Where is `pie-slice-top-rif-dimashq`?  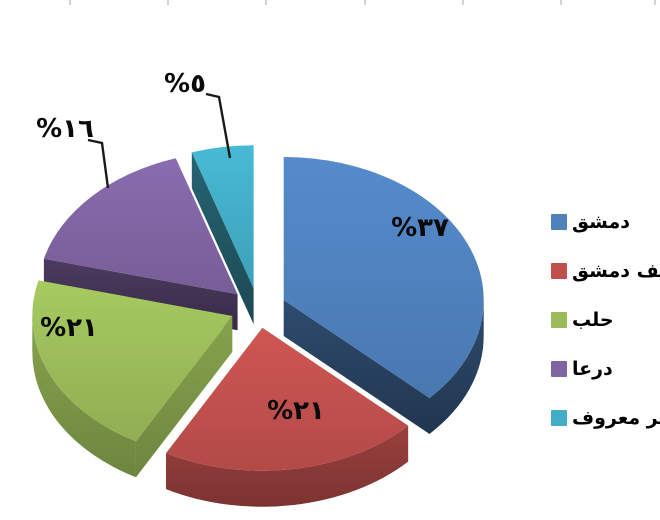 pie-slice-top-rif-dimashq is located at coordinates (287, 399).